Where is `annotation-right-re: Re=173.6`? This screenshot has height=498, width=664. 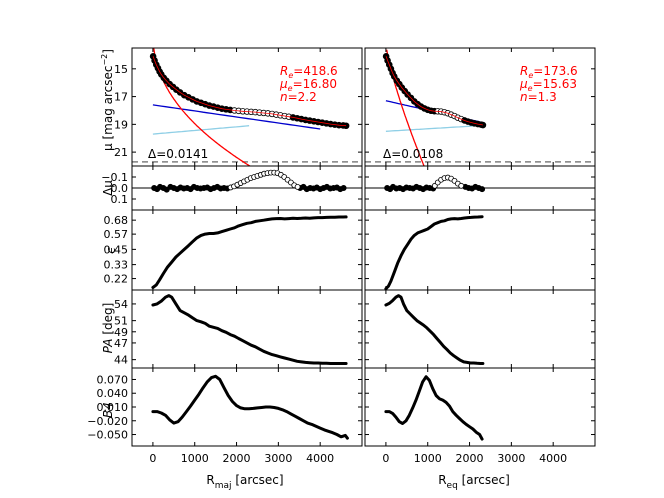 annotation-right-re: Re=173.6 is located at coordinates (549, 72).